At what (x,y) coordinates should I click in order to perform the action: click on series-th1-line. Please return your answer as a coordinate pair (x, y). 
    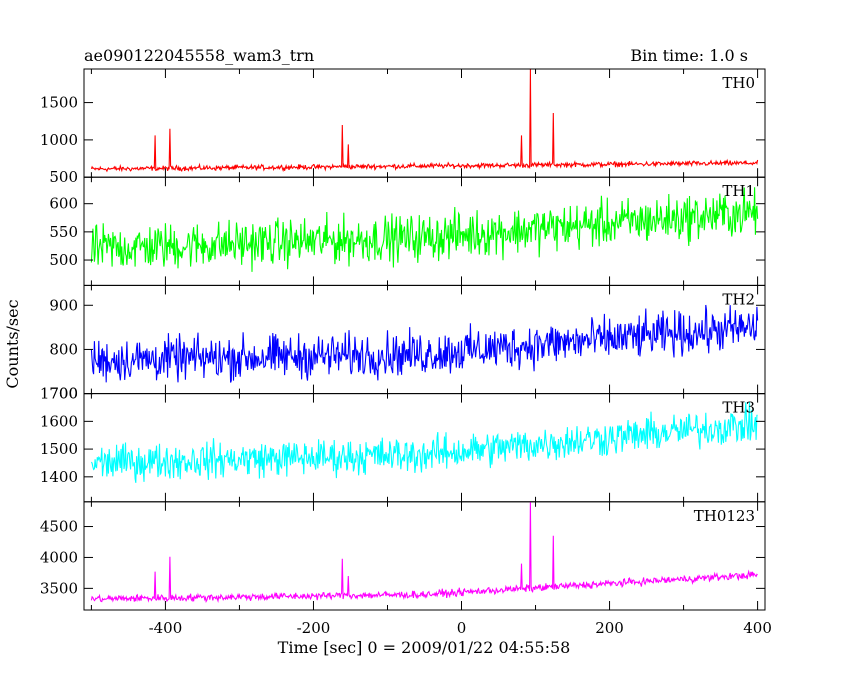
    Looking at the image, I should click on (424, 229).